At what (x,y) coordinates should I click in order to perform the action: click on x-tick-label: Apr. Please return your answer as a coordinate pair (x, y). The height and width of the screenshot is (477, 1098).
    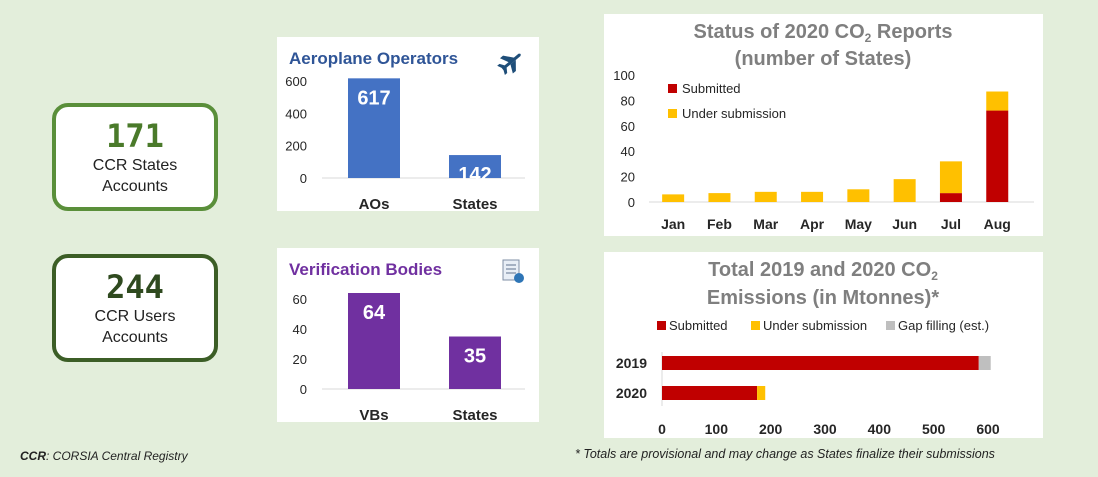
    Looking at the image, I should click on (812, 224).